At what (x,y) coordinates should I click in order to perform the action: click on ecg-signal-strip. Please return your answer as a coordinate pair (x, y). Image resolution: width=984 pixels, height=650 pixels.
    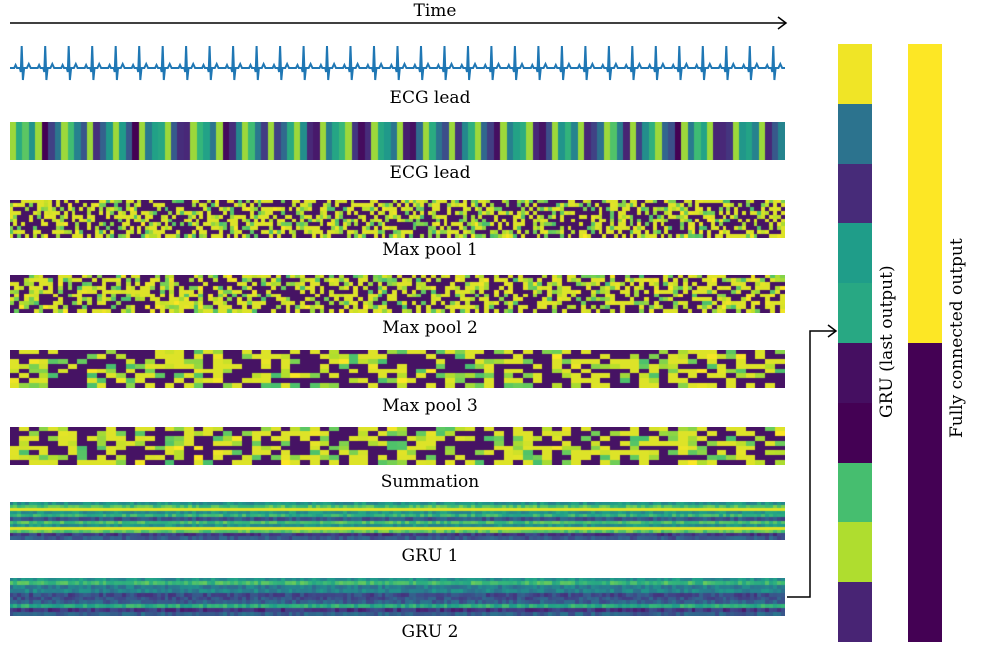
    Looking at the image, I should click on (397, 64).